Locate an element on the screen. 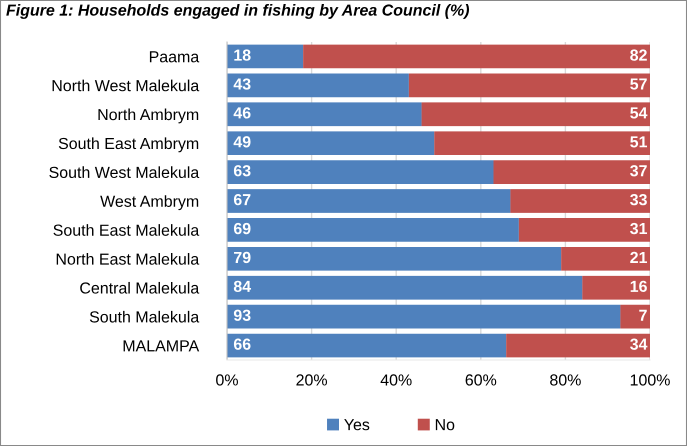 Image resolution: width=687 pixels, height=446 pixels. x-tick-label: 60% is located at coordinates (481, 380).